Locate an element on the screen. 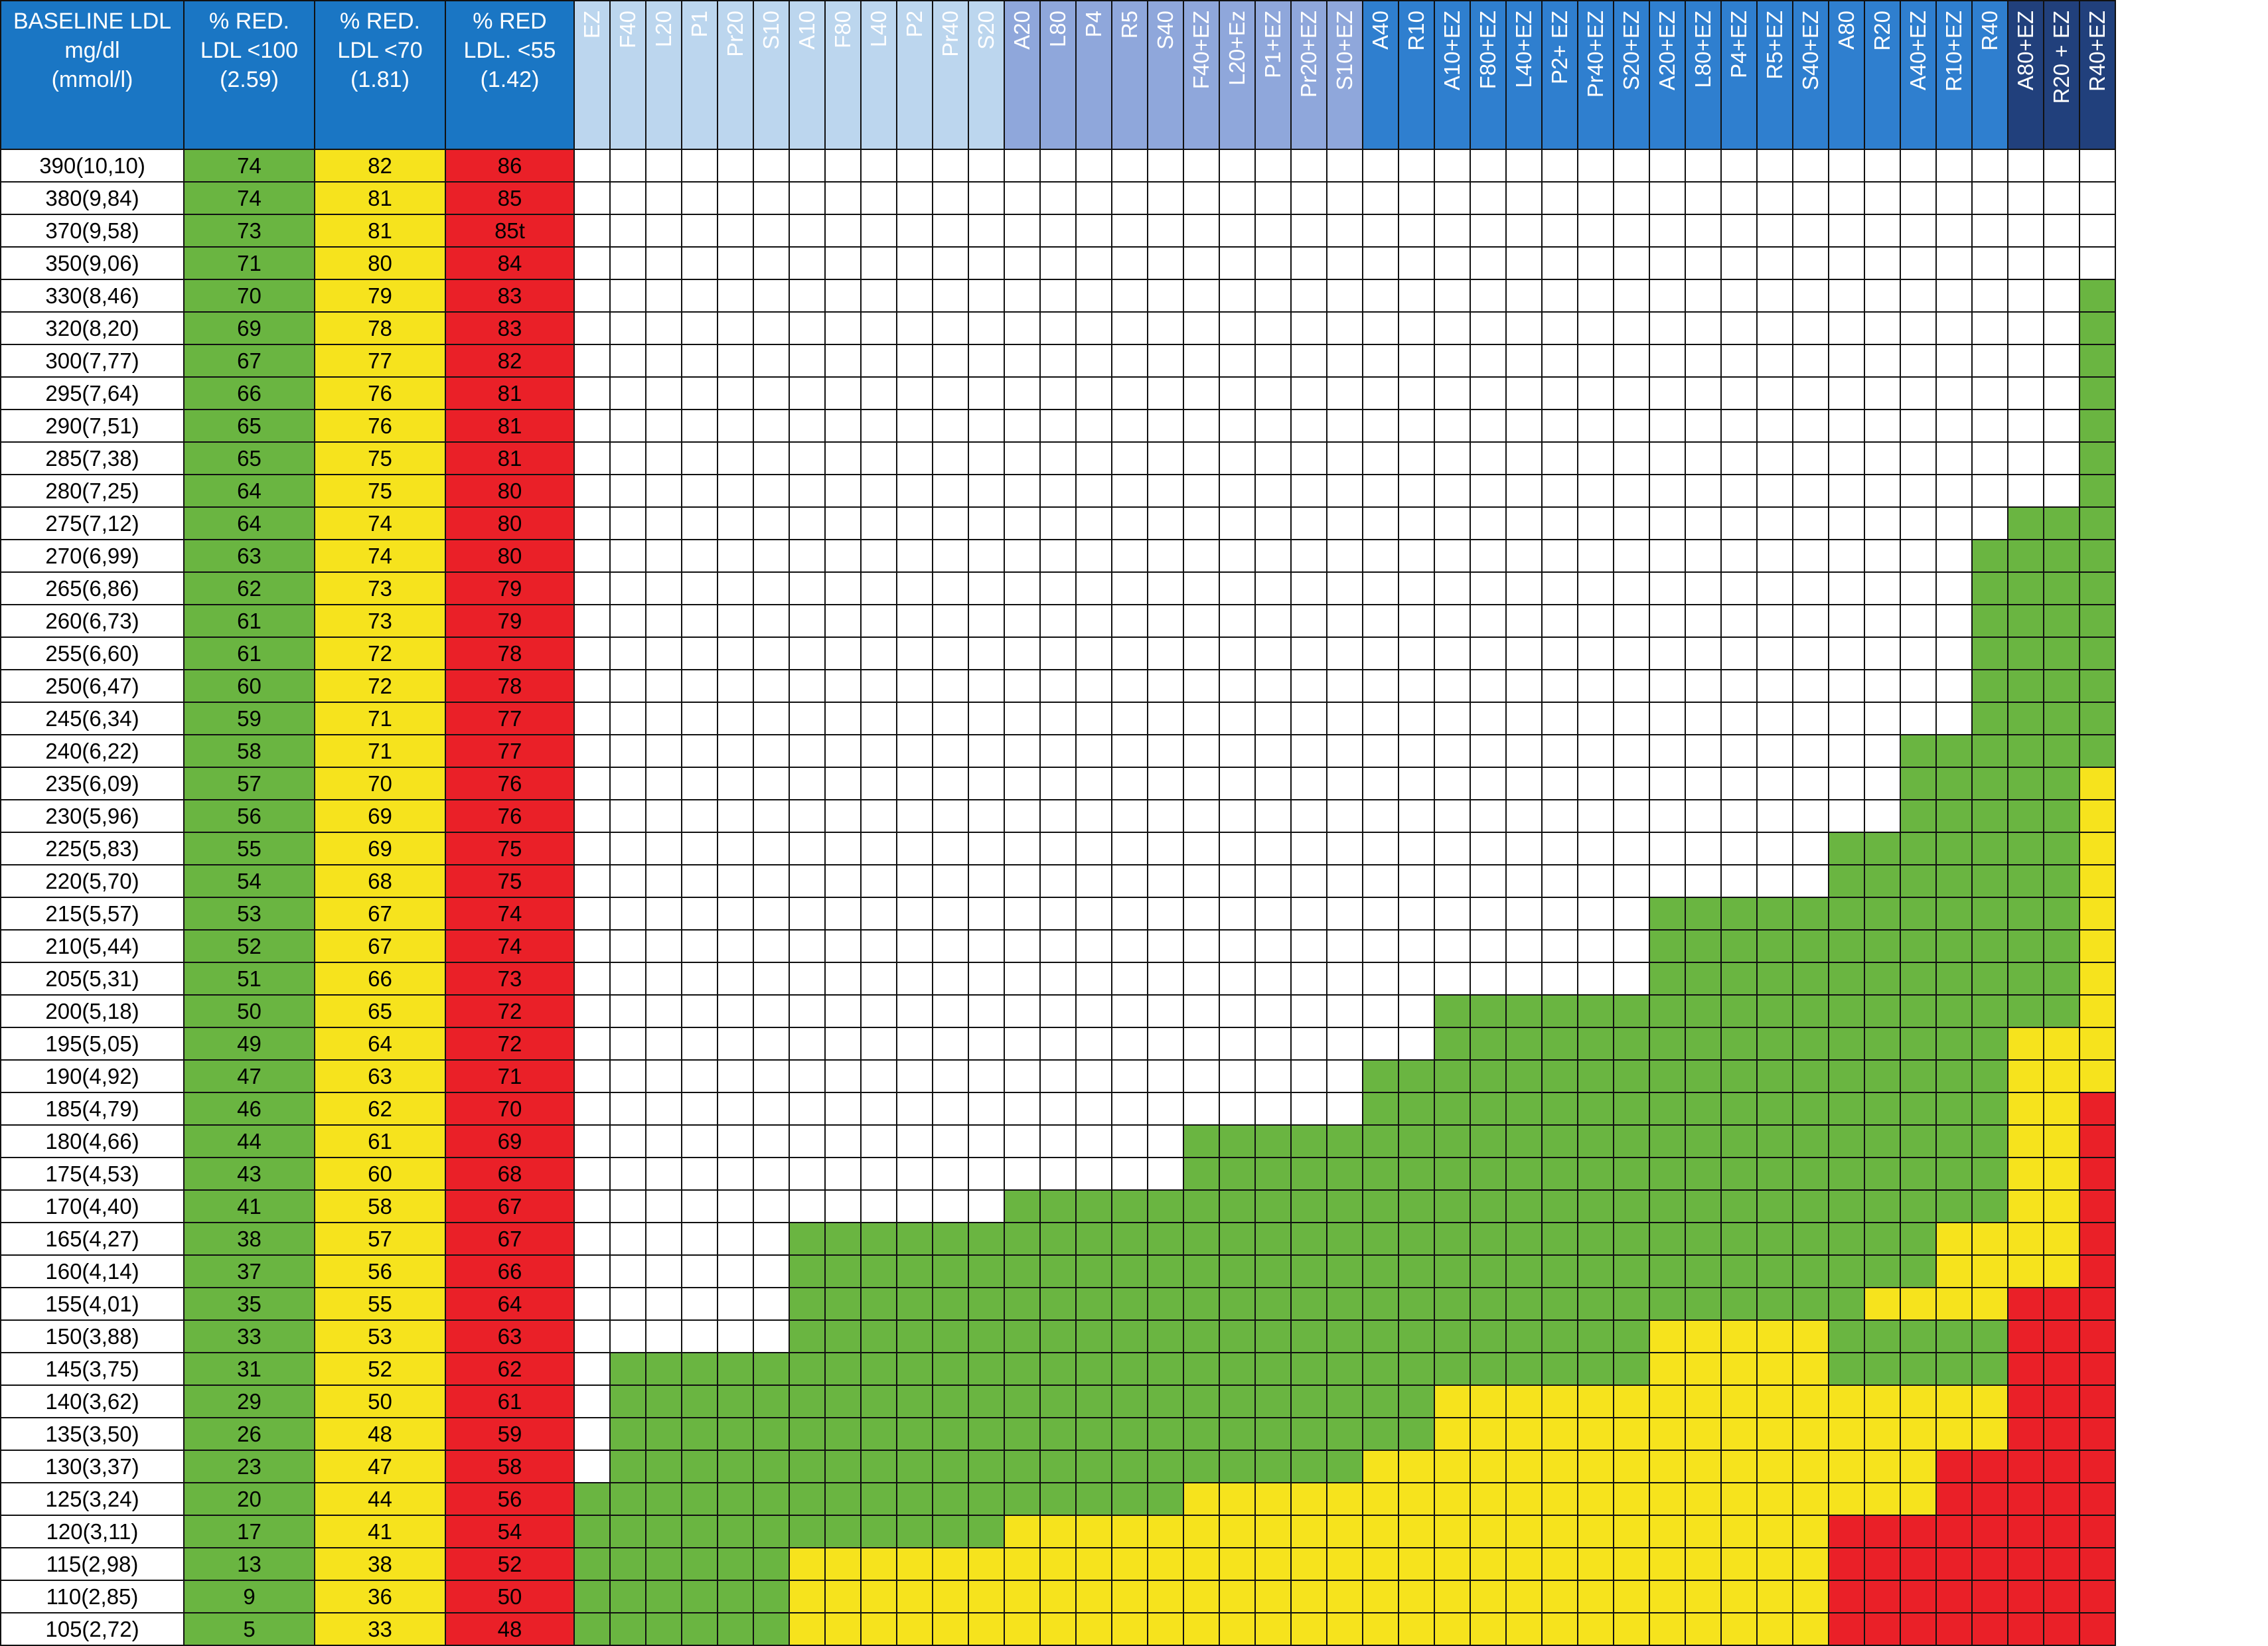  table-row: 215(5,57) 53 67 74 is located at coordinates (1058, 914).